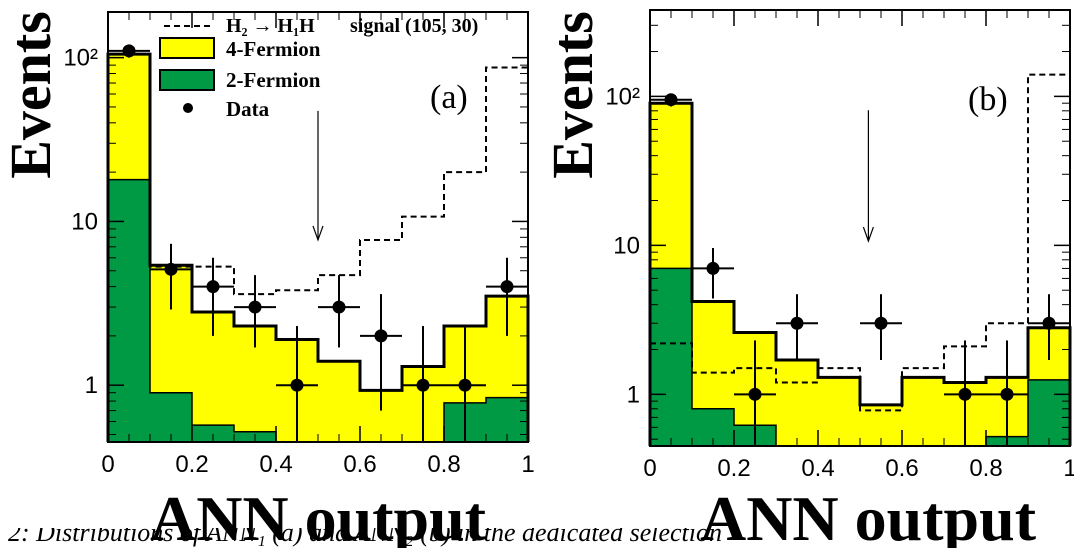 This screenshot has height=548, width=1074. I want to click on panel-label: (b), so click(988, 99).